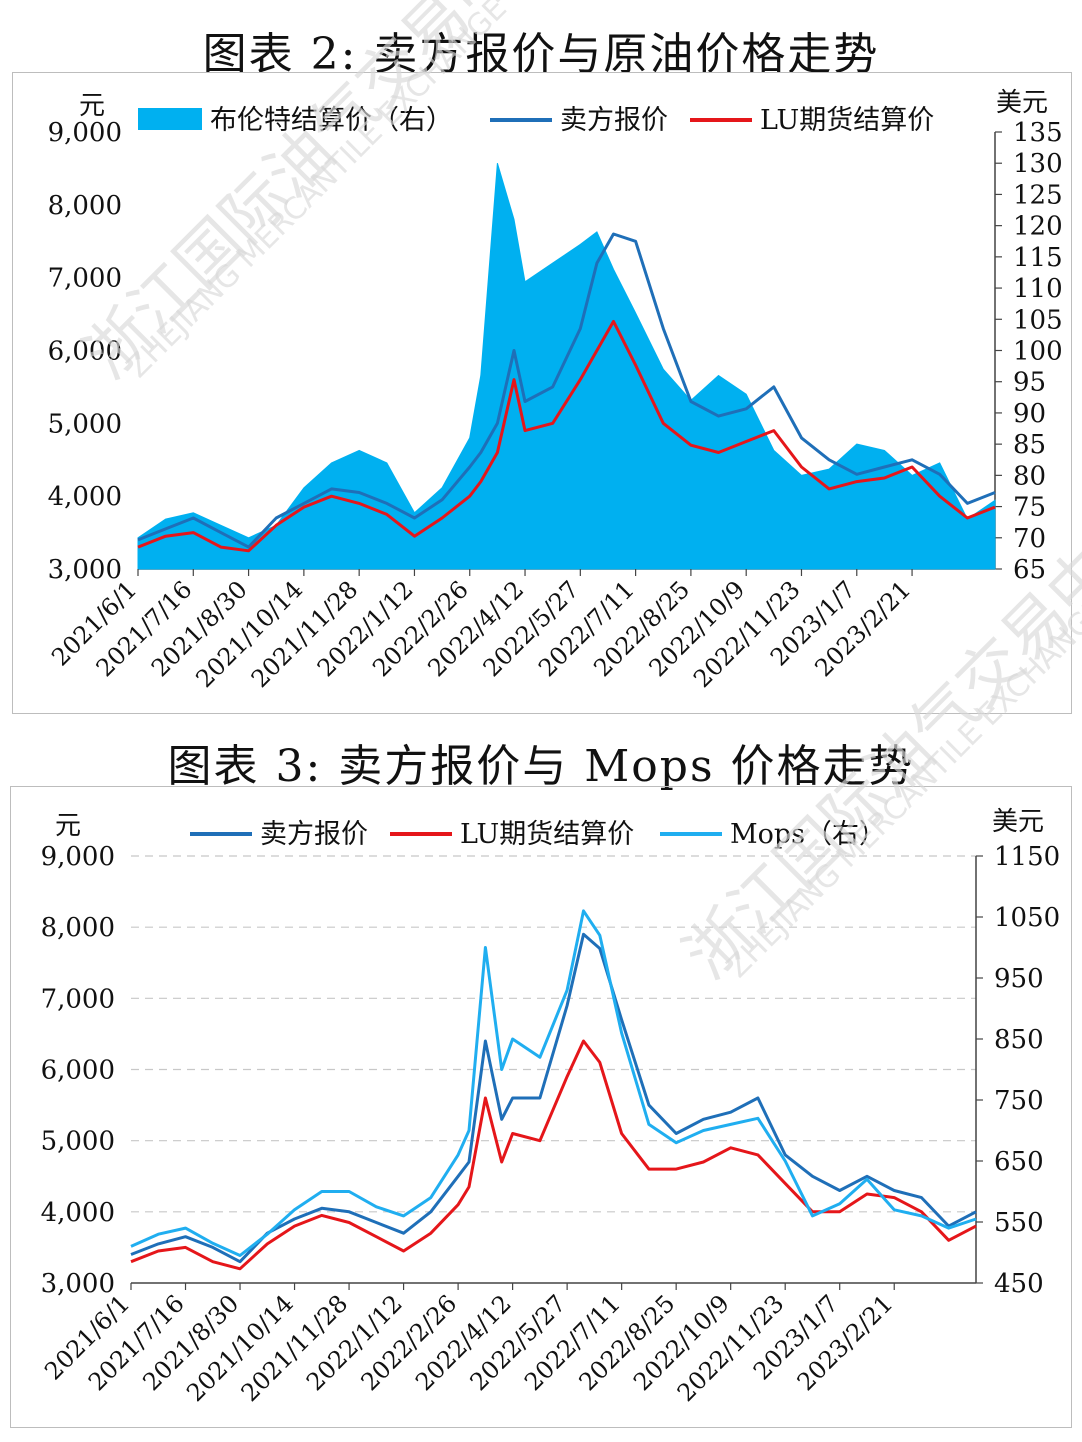 The image size is (1082, 1442). Describe the element at coordinates (78, 1142) in the screenshot. I see `c1-left-tick-label: 5,000` at that location.